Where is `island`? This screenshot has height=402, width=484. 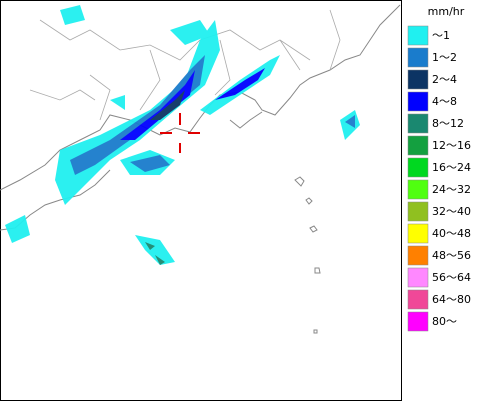
island is located at coordinates (307, 255).